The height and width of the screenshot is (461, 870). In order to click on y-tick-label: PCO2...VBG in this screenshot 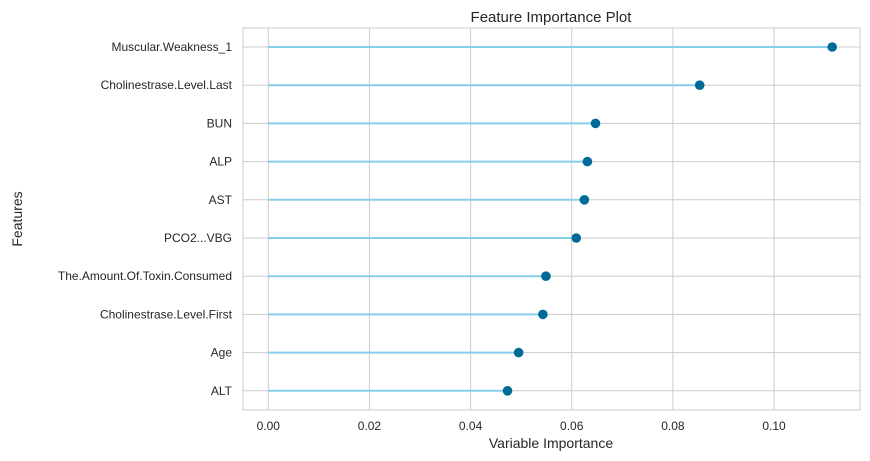, I will do `click(198, 238)`.